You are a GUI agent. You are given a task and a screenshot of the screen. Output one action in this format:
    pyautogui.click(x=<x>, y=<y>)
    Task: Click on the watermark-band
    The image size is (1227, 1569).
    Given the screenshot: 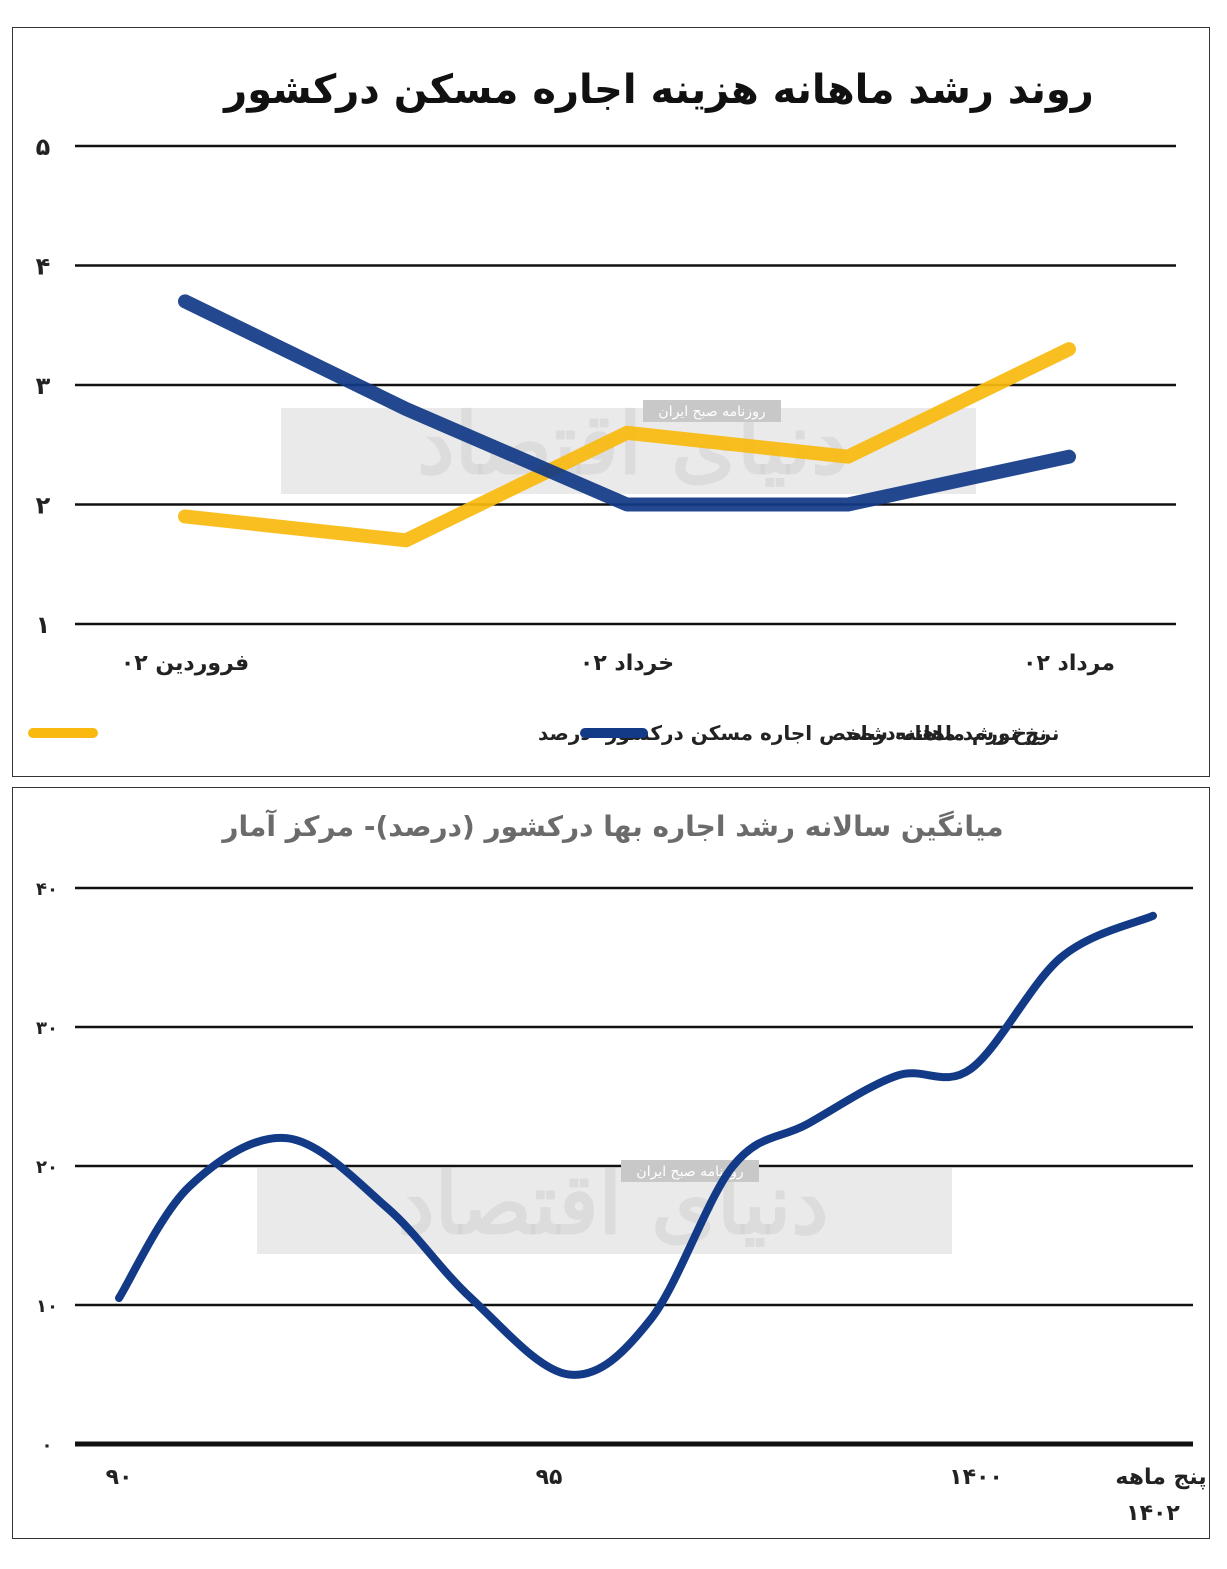 What is the action you would take?
    pyautogui.click(x=604, y=1211)
    